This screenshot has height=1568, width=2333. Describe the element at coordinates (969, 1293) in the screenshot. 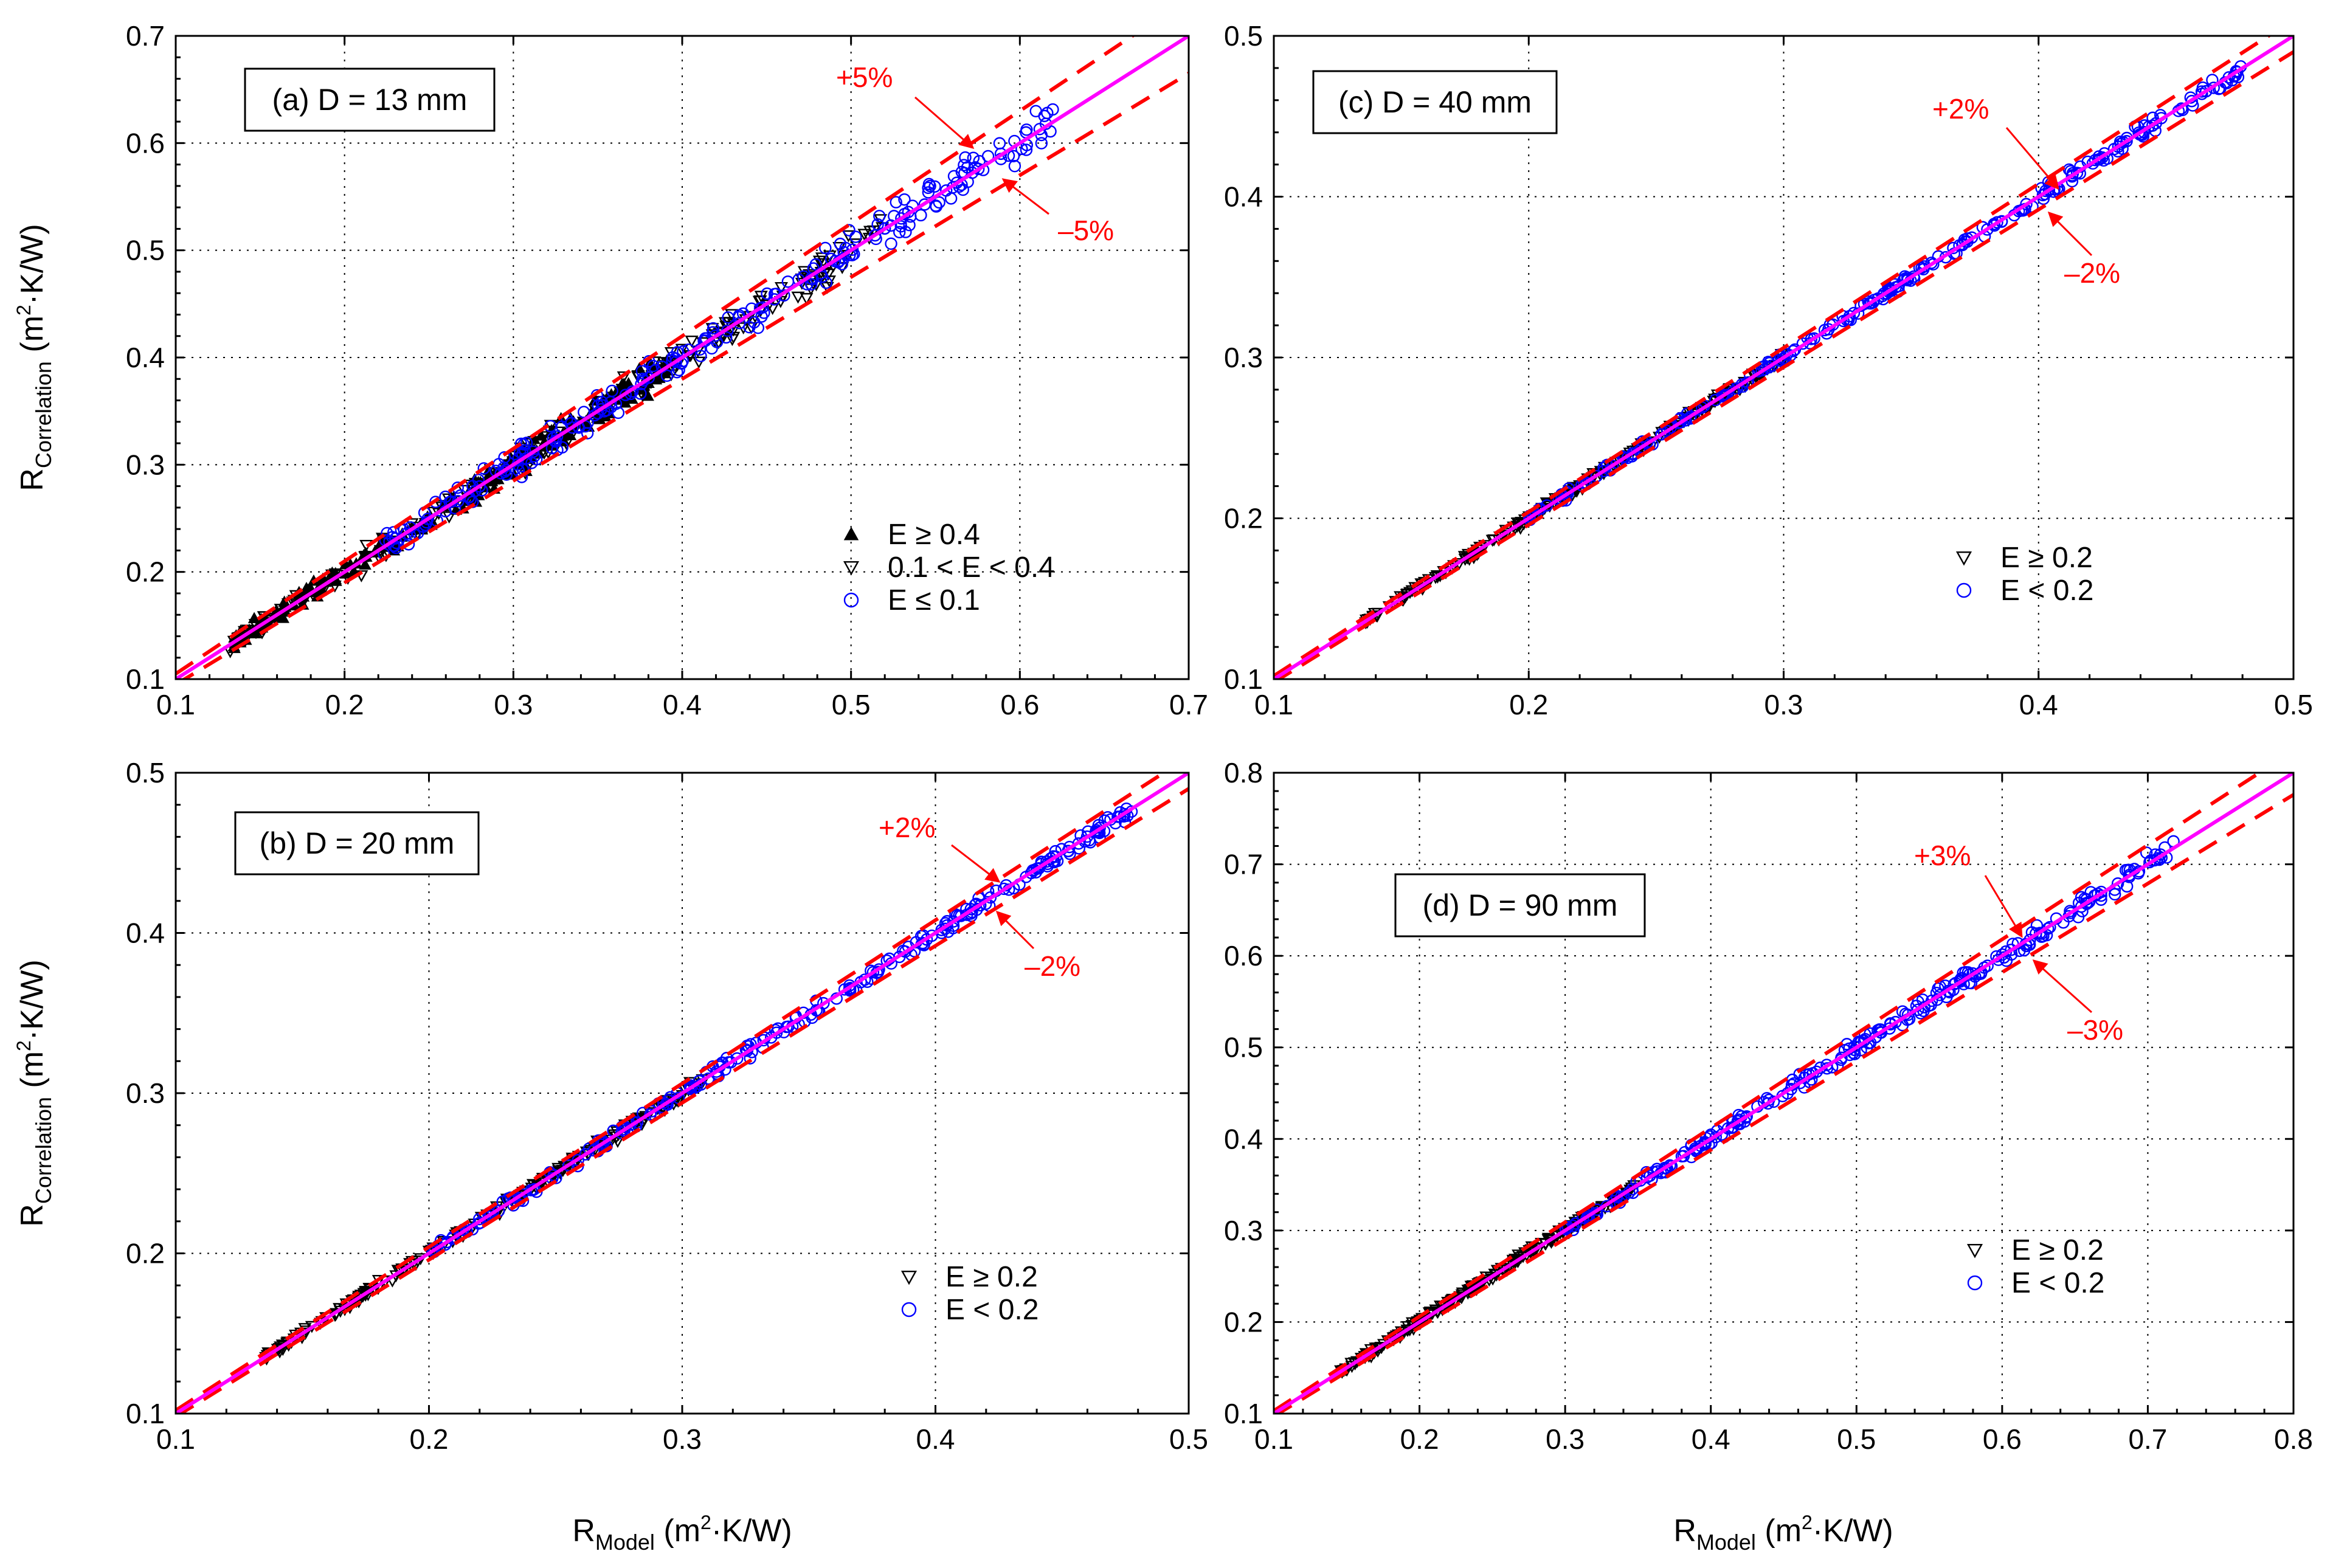

I see `legend: E ≥ 0.2E < 0.2` at that location.